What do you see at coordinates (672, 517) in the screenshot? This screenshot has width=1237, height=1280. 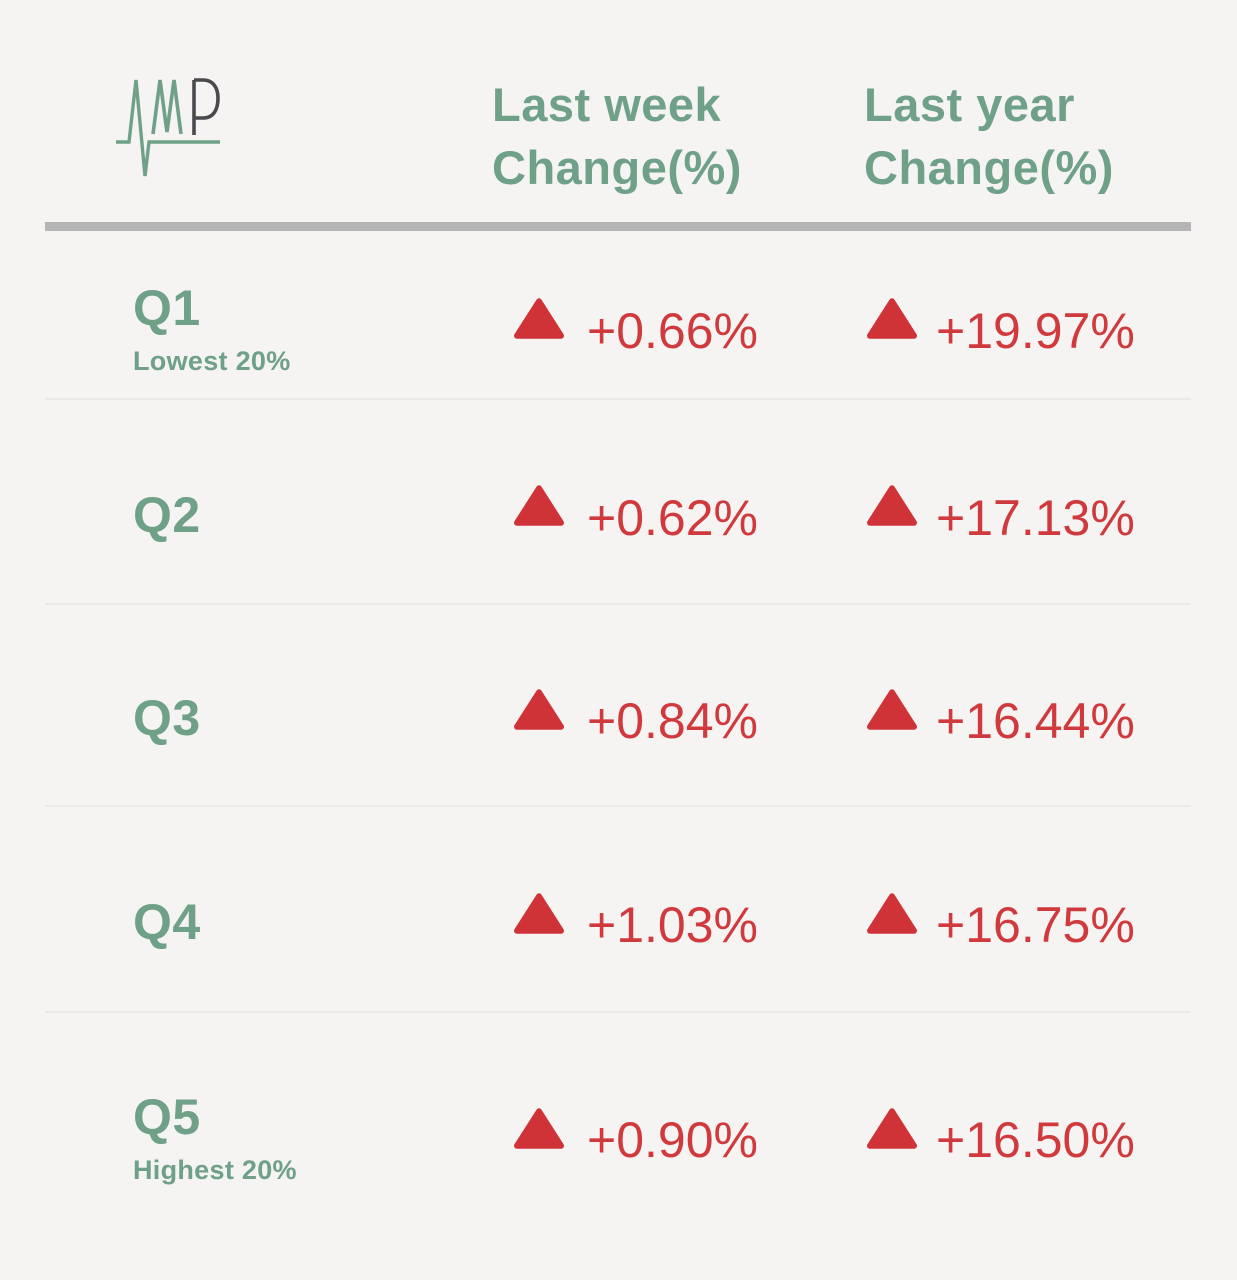 I see `week-change-value: +0.62%` at bounding box center [672, 517].